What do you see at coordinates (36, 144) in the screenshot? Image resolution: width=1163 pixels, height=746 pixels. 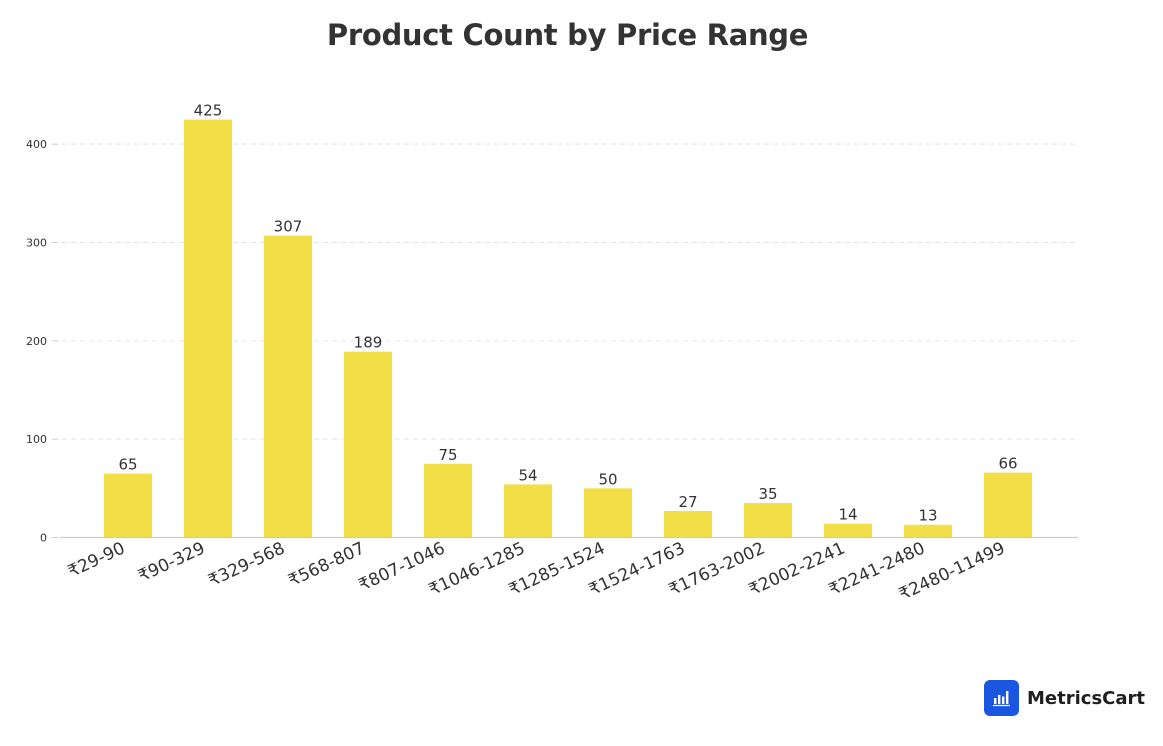 I see `y-tick-label: 400` at bounding box center [36, 144].